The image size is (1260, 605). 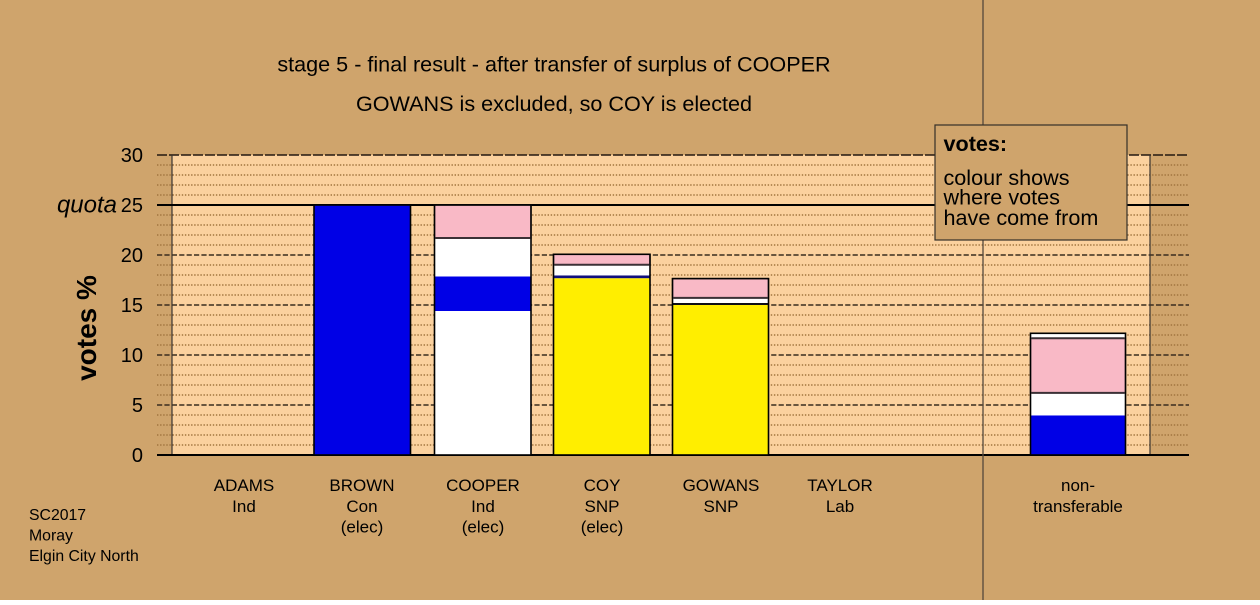 What do you see at coordinates (1078, 506) in the screenshot?
I see `svg-text: transferable` at bounding box center [1078, 506].